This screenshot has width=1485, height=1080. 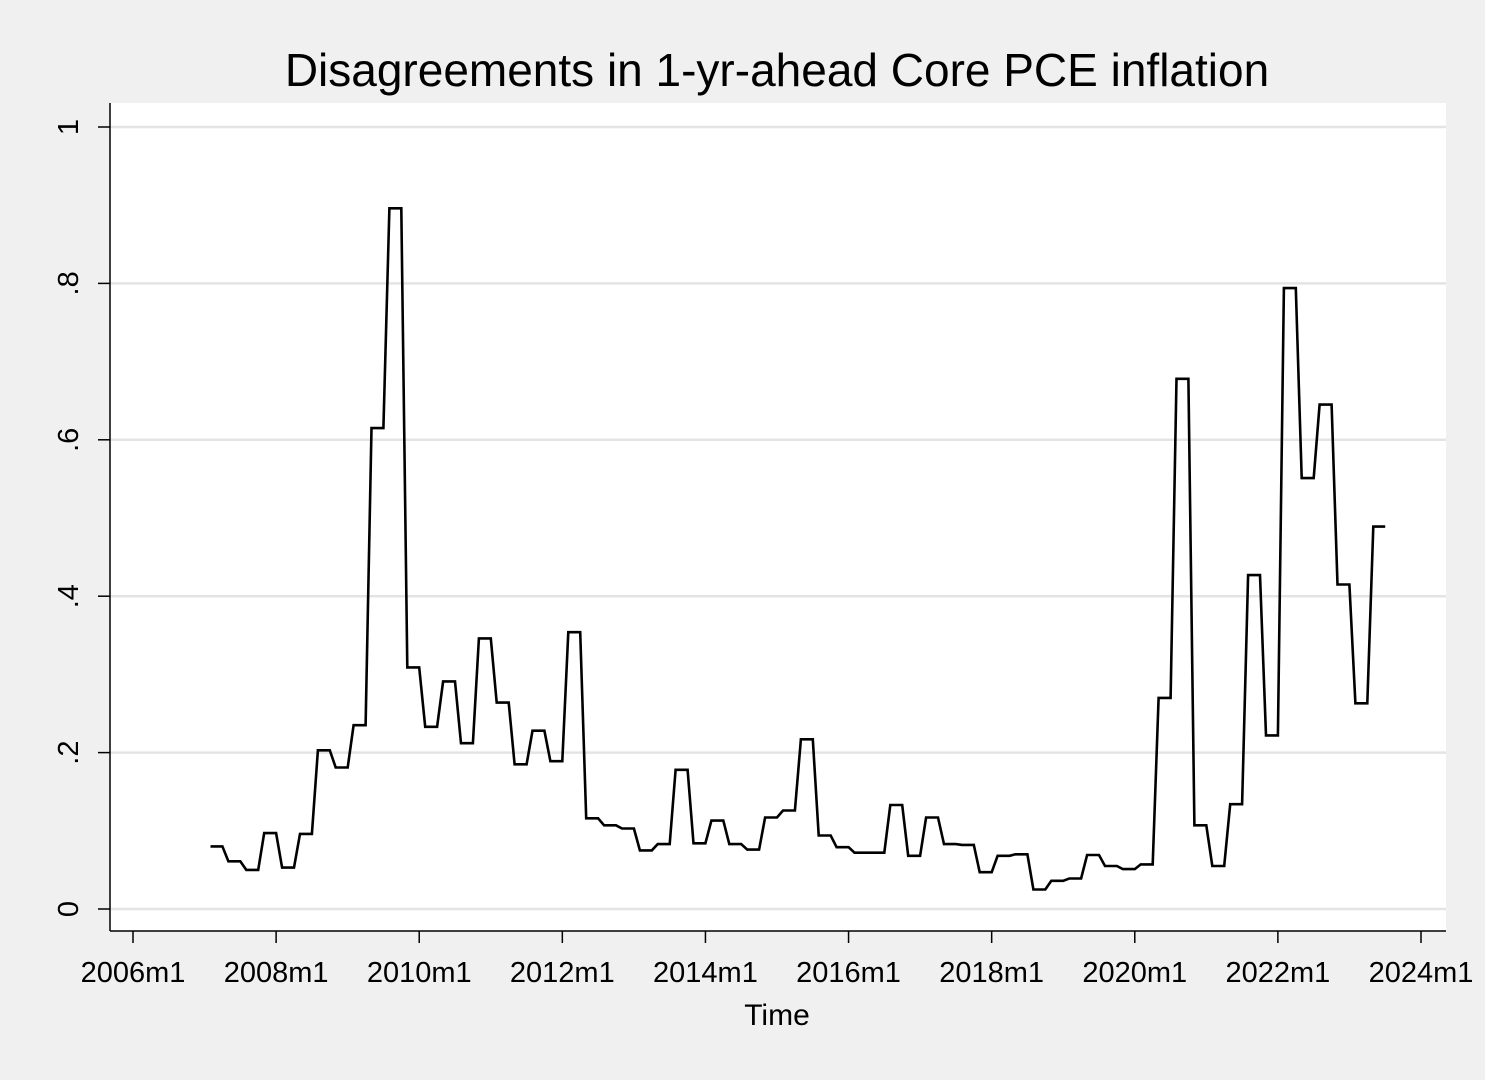 What do you see at coordinates (777, 1015) in the screenshot?
I see `x-axis-label: Time` at bounding box center [777, 1015].